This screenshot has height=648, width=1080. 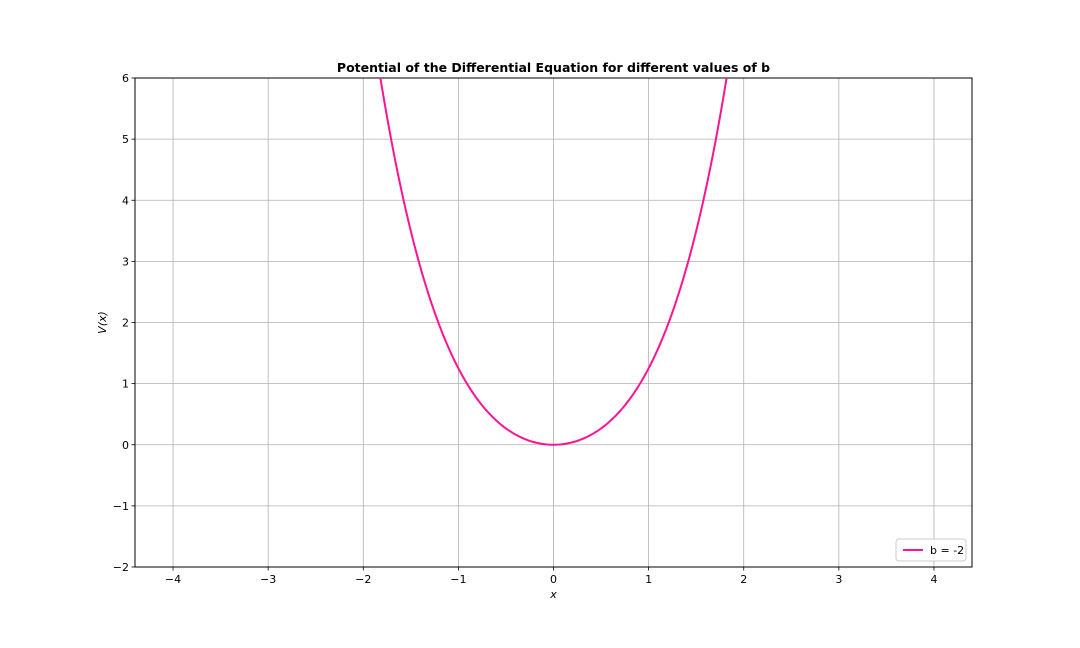 I want to click on x-tick-label: −3, so click(x=268, y=579).